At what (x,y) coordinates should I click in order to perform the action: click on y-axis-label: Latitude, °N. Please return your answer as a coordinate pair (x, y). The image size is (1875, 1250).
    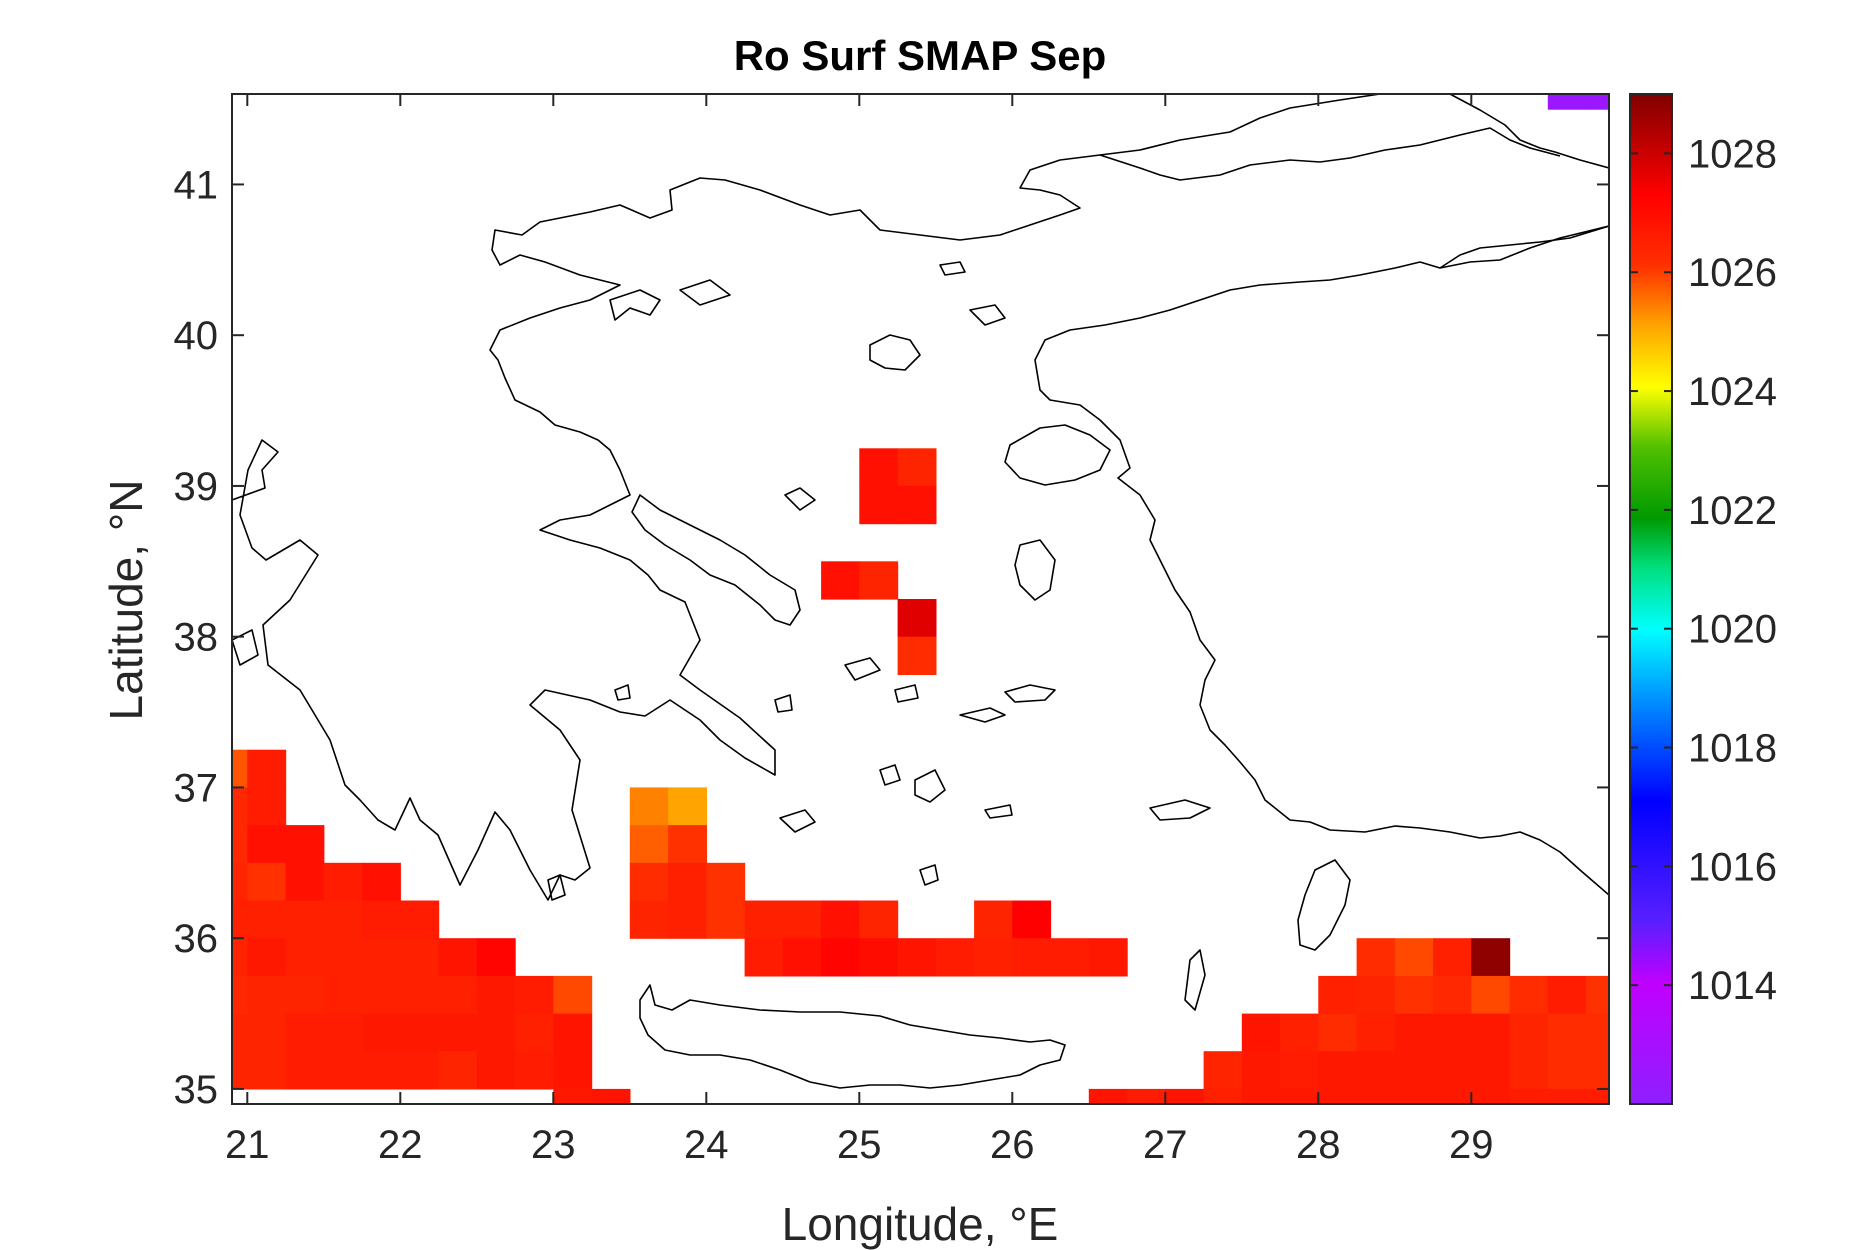
    Looking at the image, I should click on (126, 600).